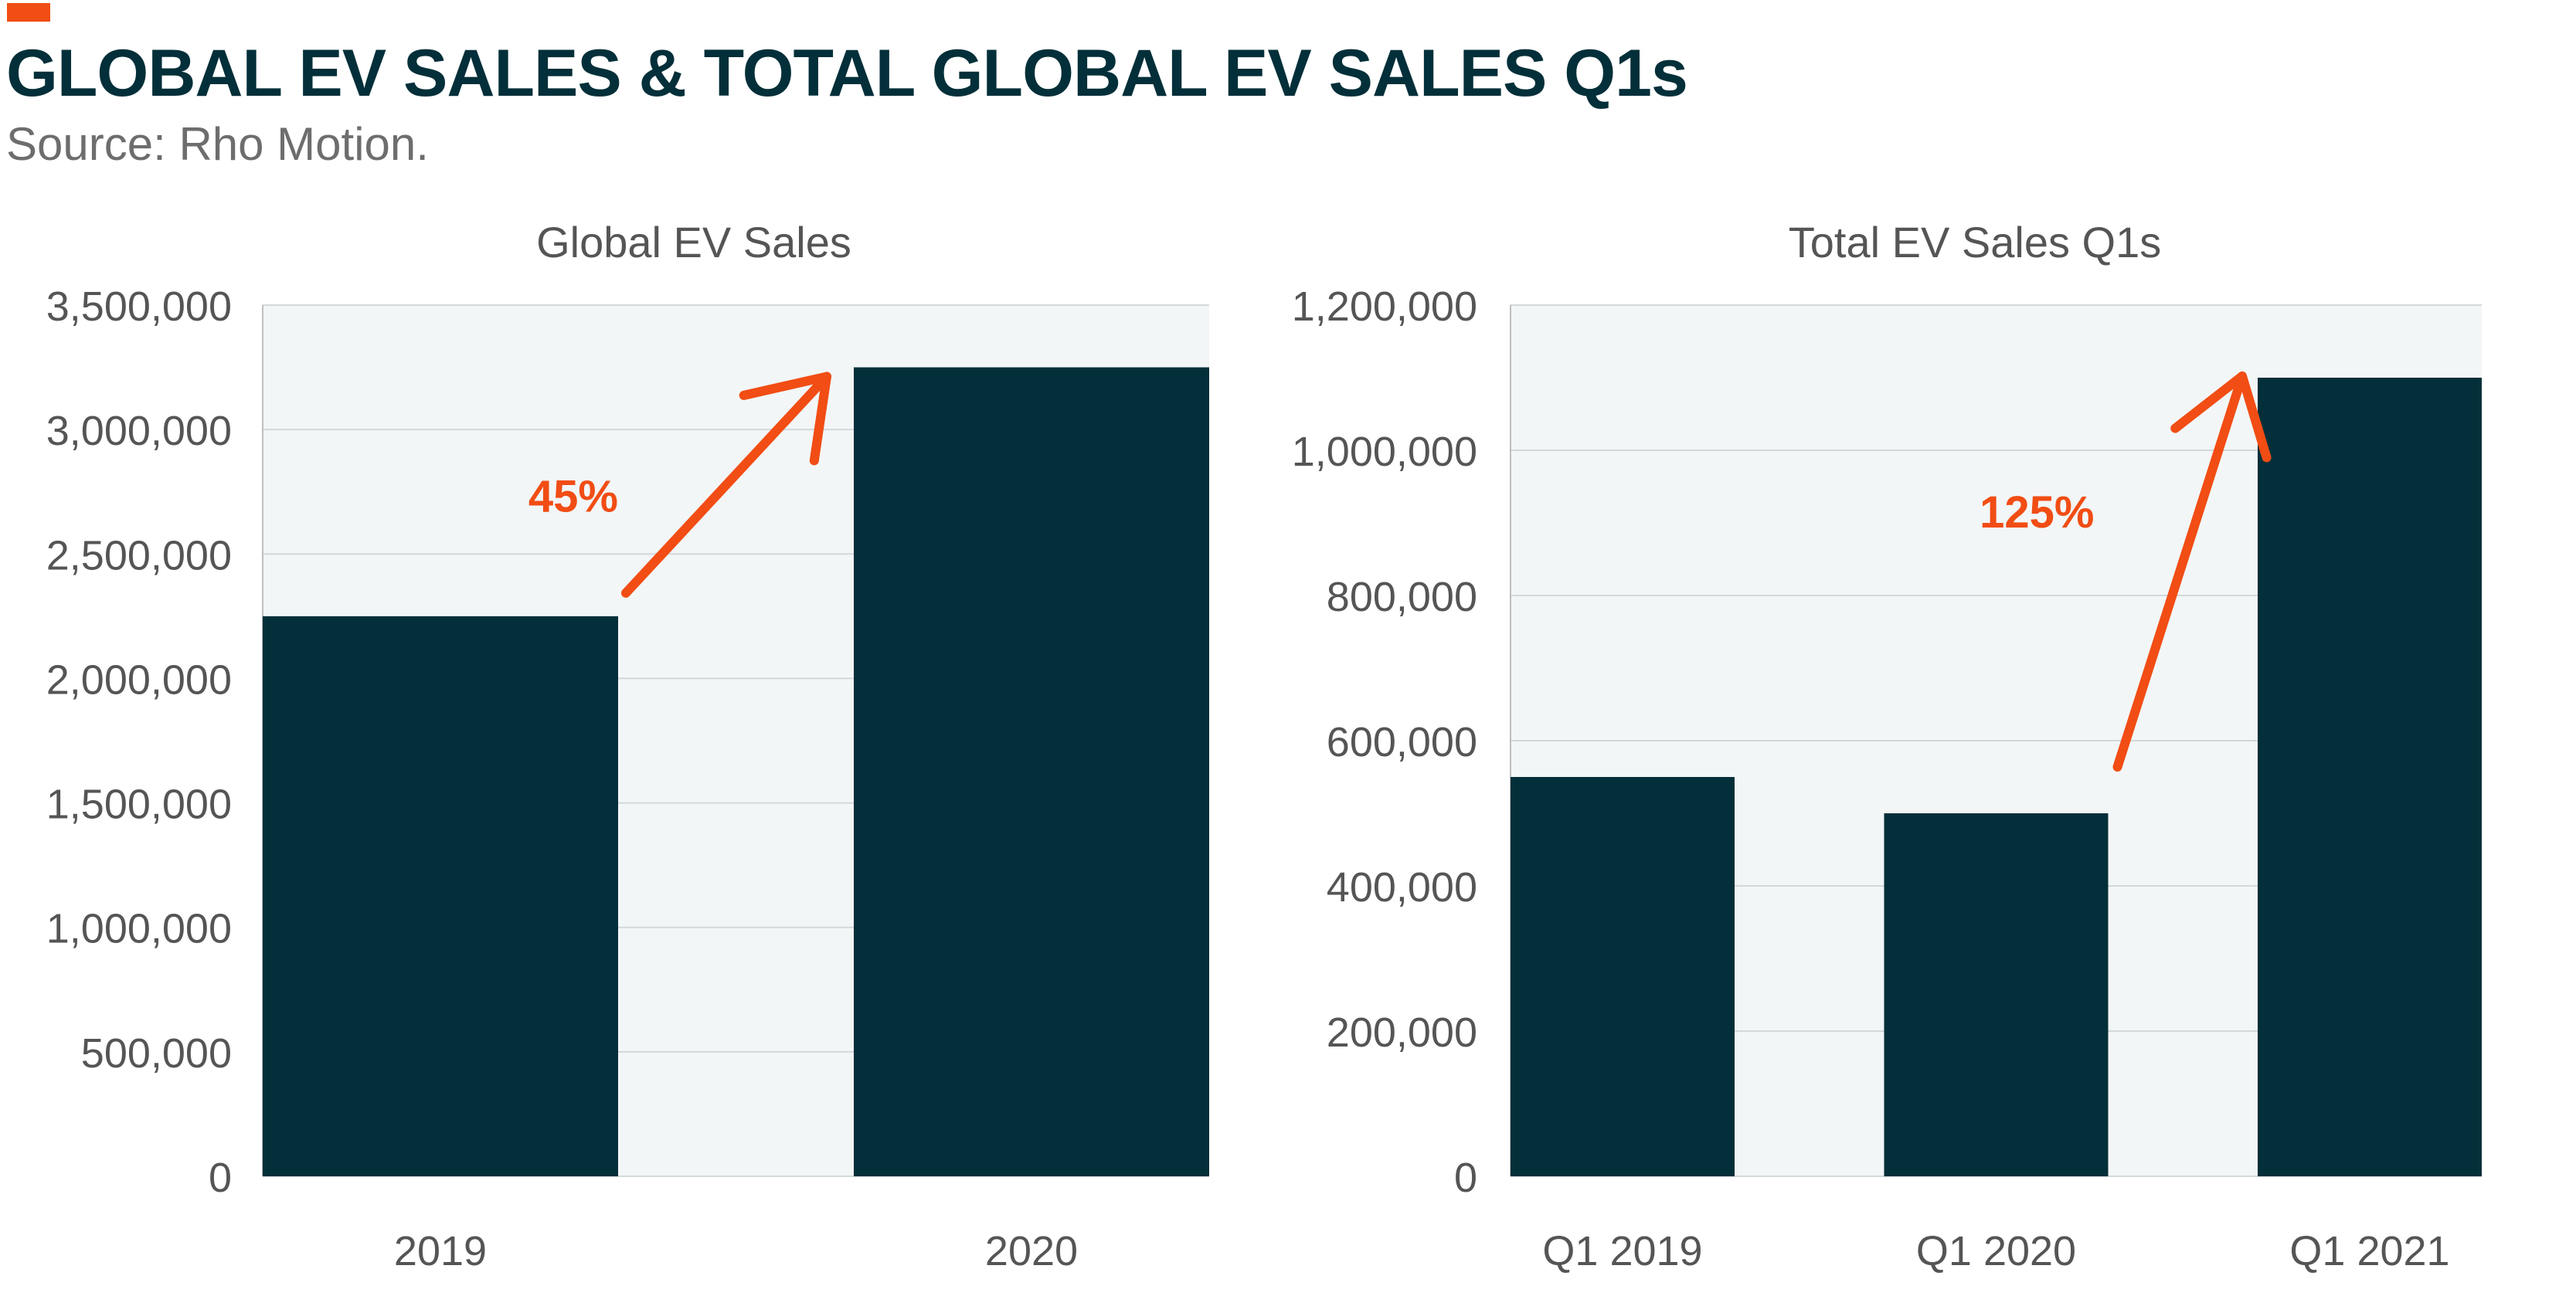 This screenshot has height=1313, width=2576. What do you see at coordinates (573, 497) in the screenshot?
I see `growth-label: 45%` at bounding box center [573, 497].